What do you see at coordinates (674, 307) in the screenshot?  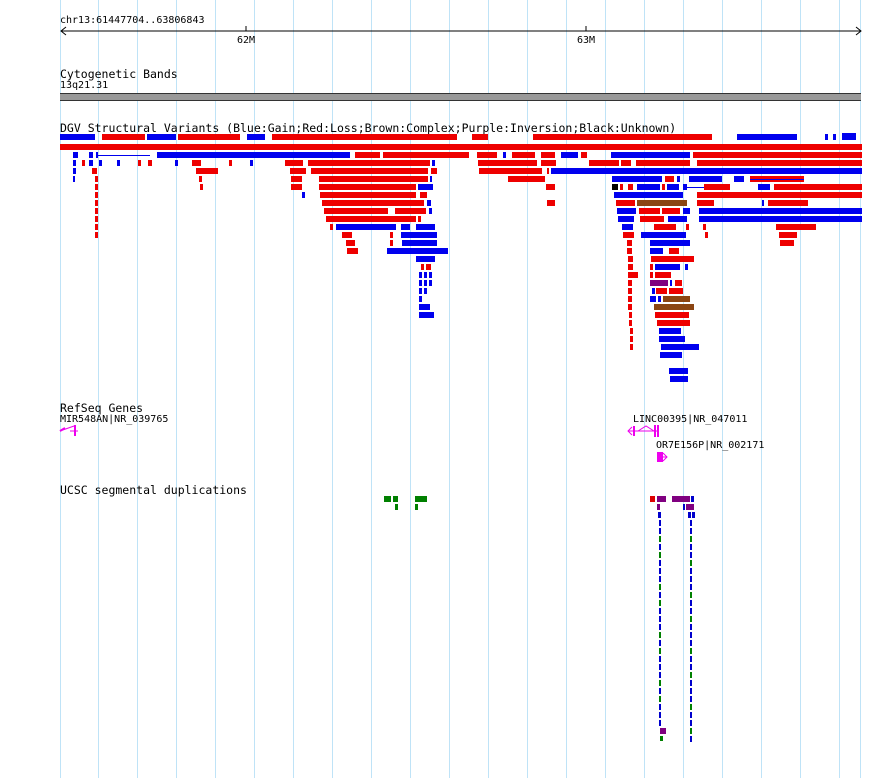 I see `dgv-variant-complex` at bounding box center [674, 307].